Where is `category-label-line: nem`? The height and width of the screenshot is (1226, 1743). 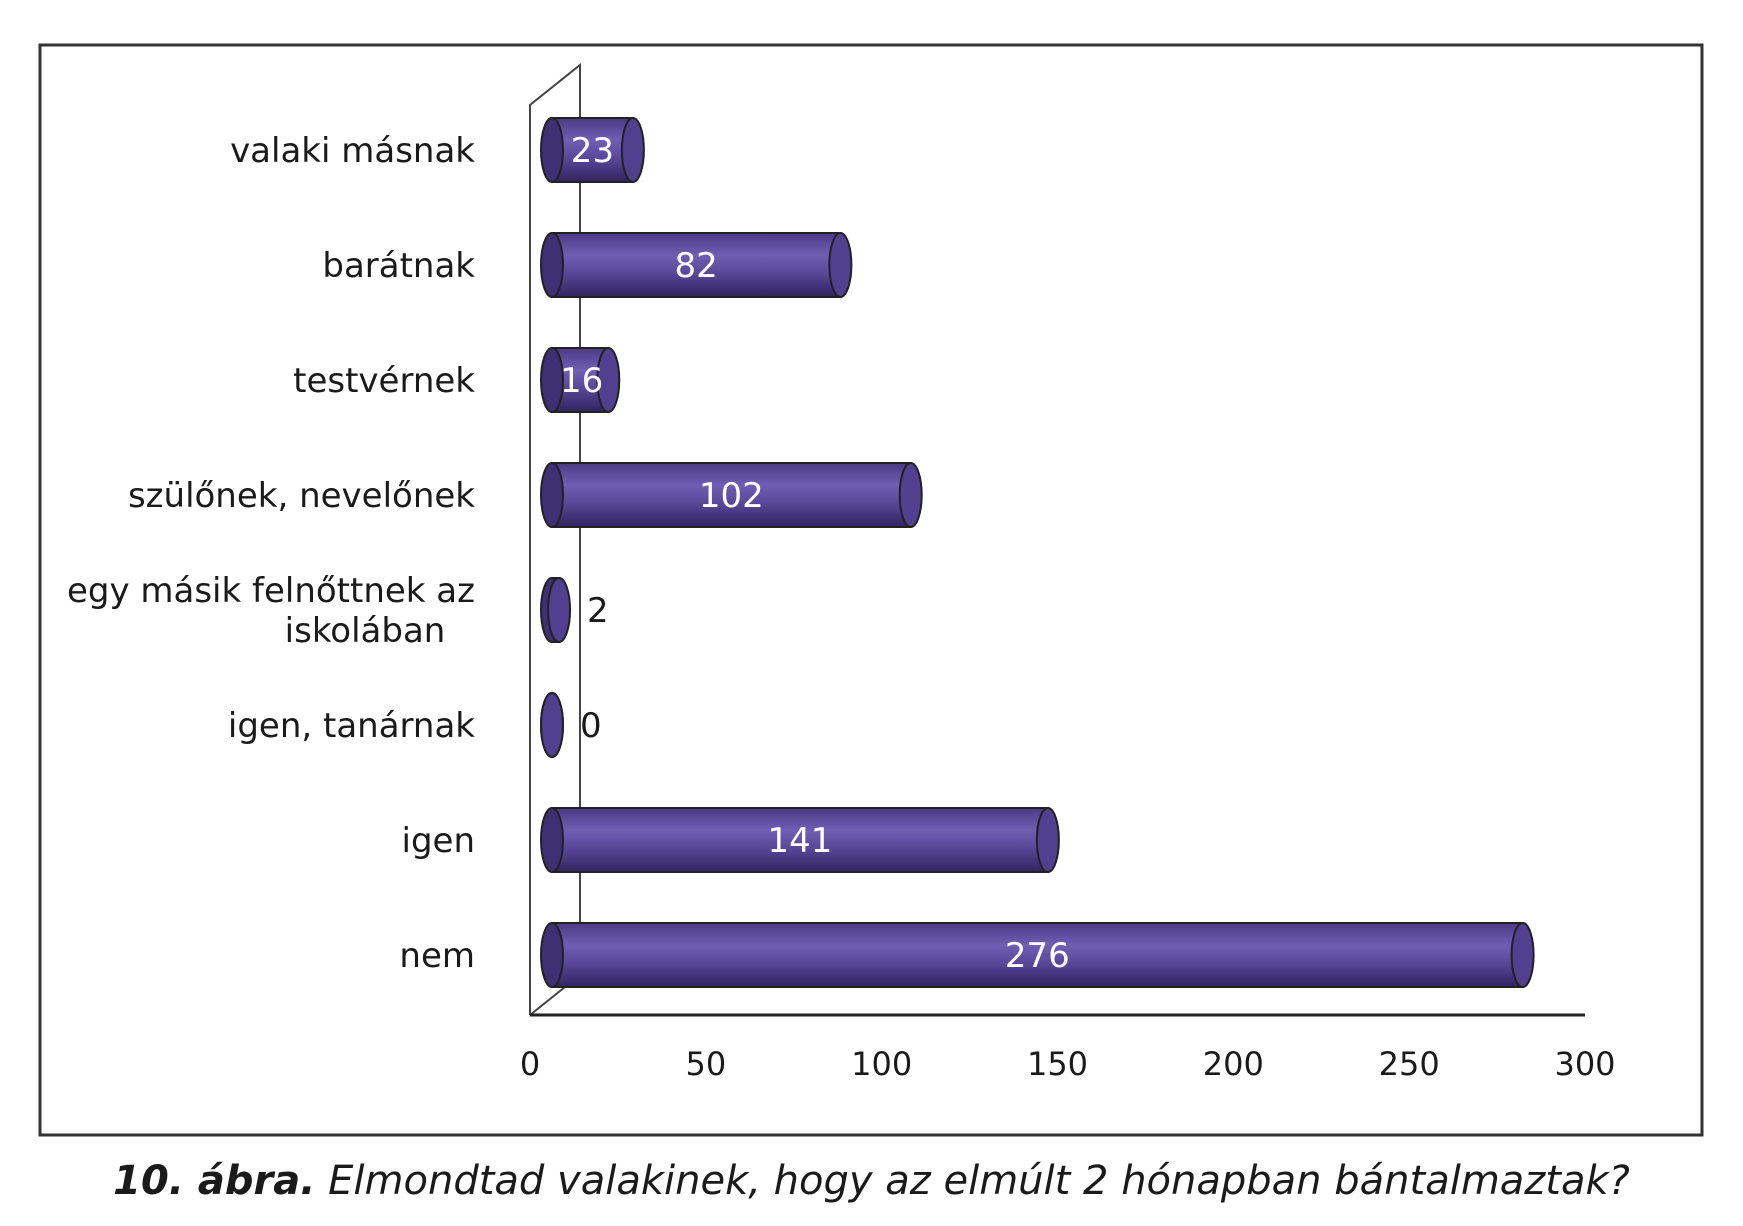 category-label-line: nem is located at coordinates (437, 956).